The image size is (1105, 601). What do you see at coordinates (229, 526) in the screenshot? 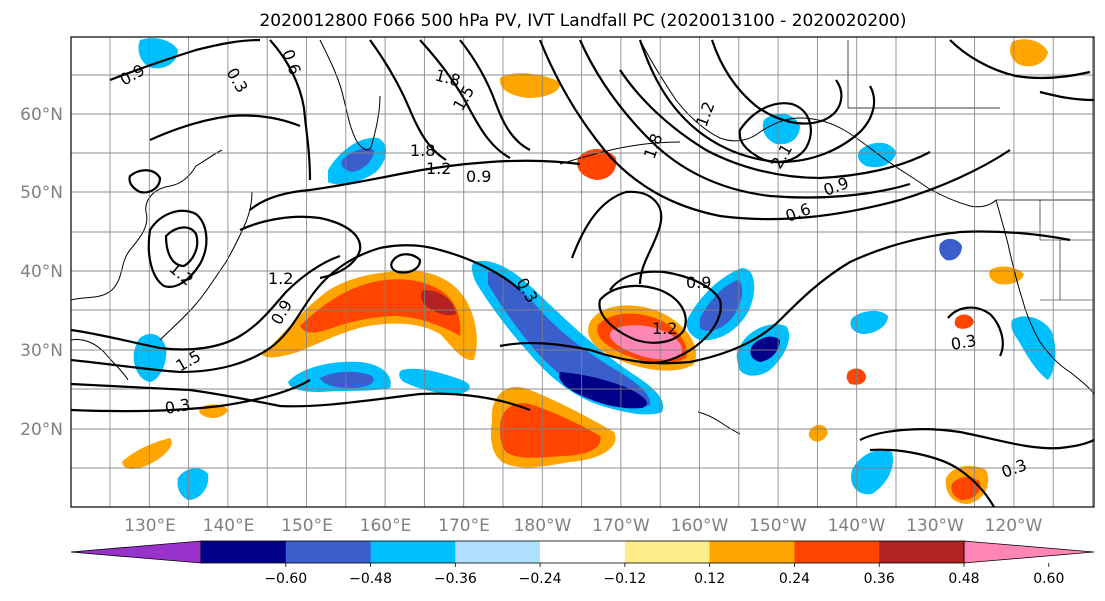
I see `longitude-label: 140°E` at bounding box center [229, 526].